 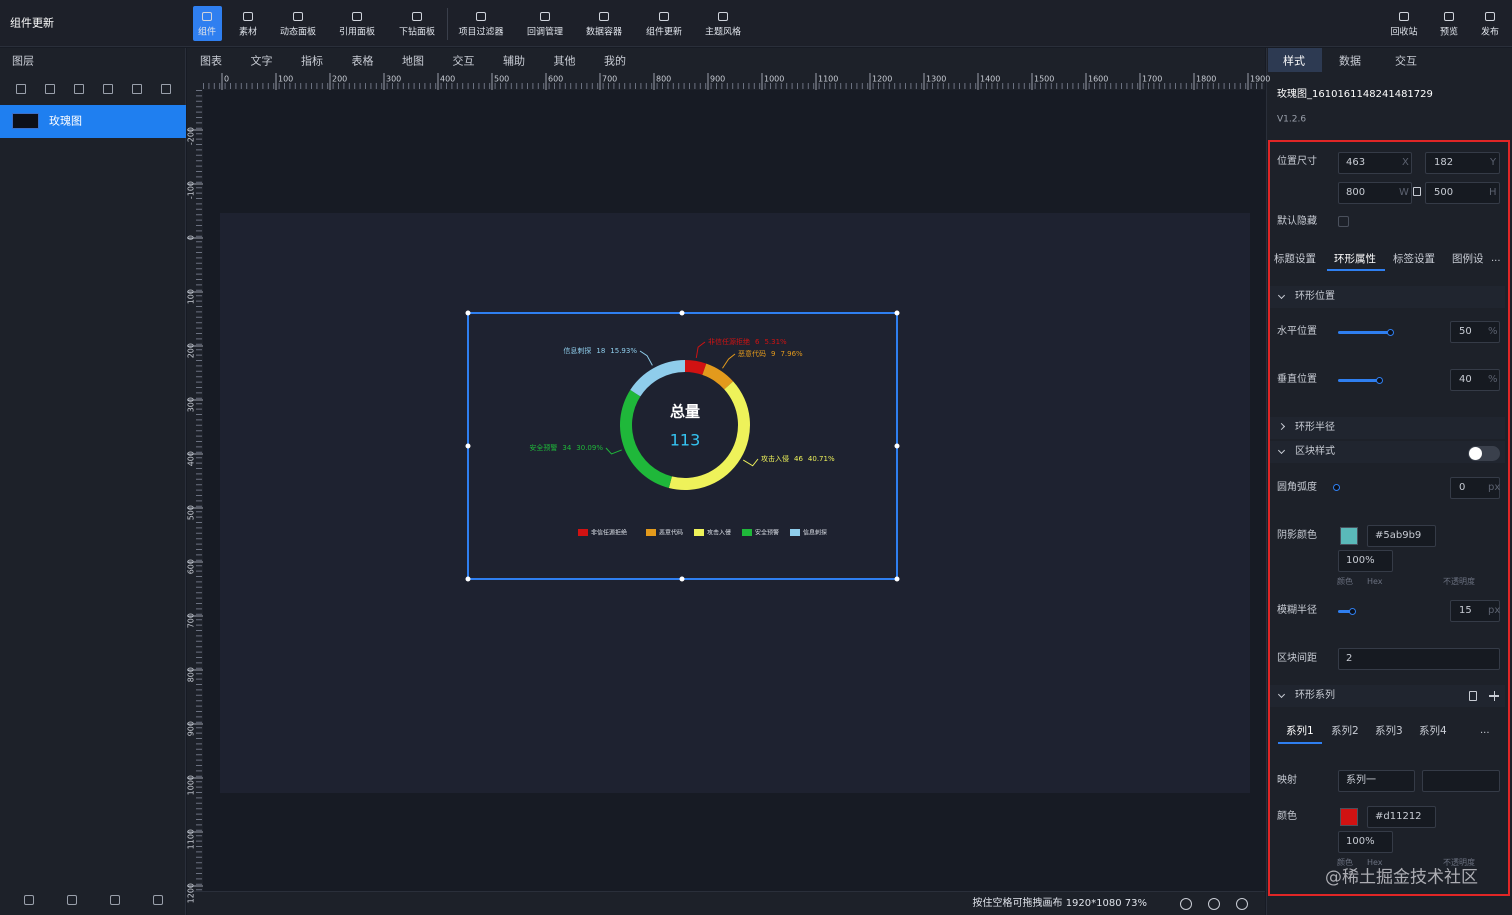 I want to click on action-label: 发布, so click(x=1490, y=32).